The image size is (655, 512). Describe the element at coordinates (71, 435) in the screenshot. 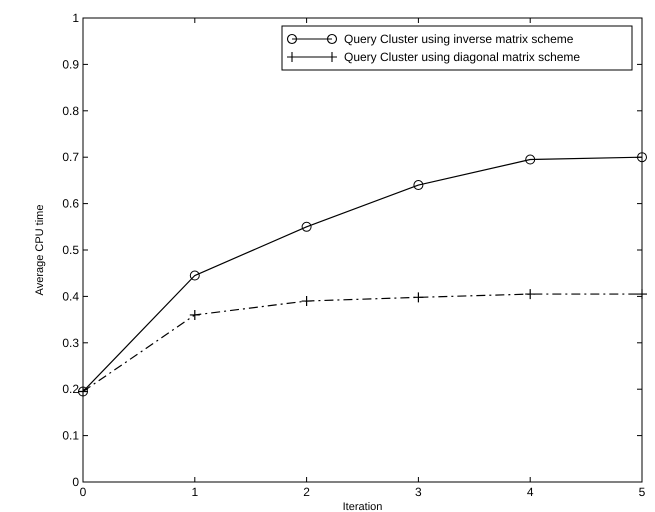

I see `y-tick-label: 0.1` at that location.